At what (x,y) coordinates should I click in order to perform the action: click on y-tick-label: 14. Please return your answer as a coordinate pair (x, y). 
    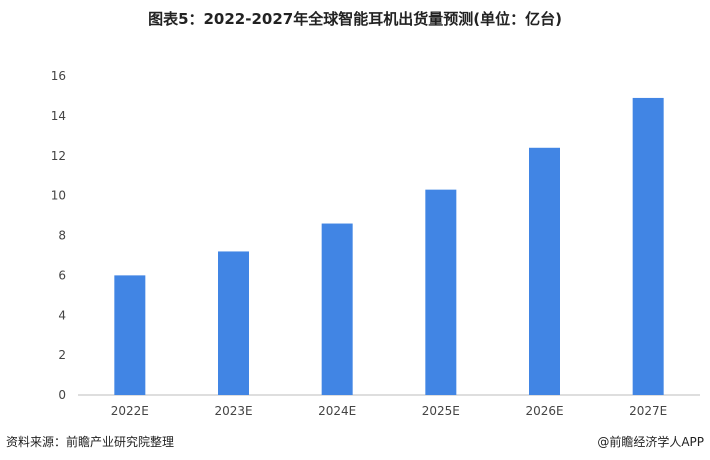
    Looking at the image, I should click on (58, 116).